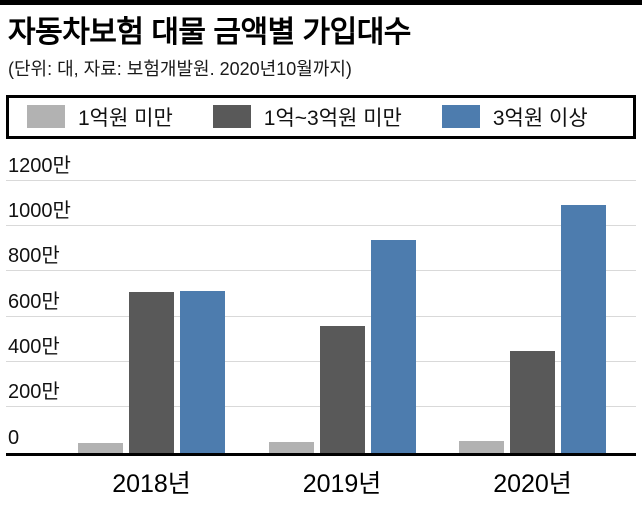 This screenshot has width=642, height=509. What do you see at coordinates (34, 301) in the screenshot?
I see `y-axis-tick-label: 600만` at bounding box center [34, 301].